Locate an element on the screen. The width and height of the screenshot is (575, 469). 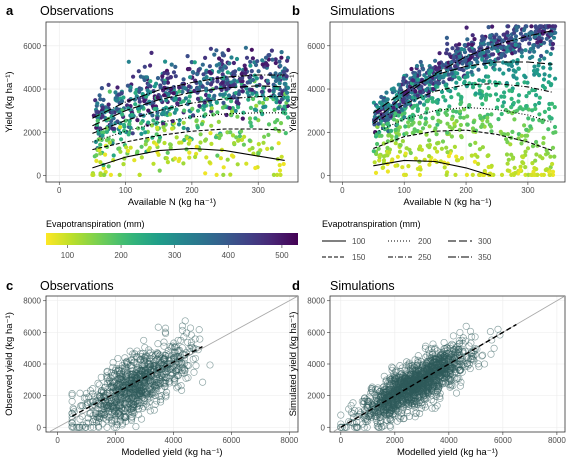
x-tick-label: 0 is located at coordinates (57, 440).